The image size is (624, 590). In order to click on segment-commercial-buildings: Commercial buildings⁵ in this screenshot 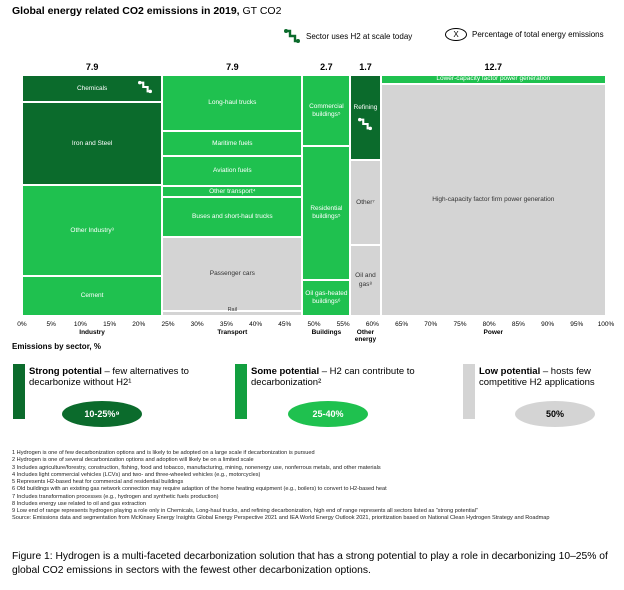, I will do `click(326, 111)`.